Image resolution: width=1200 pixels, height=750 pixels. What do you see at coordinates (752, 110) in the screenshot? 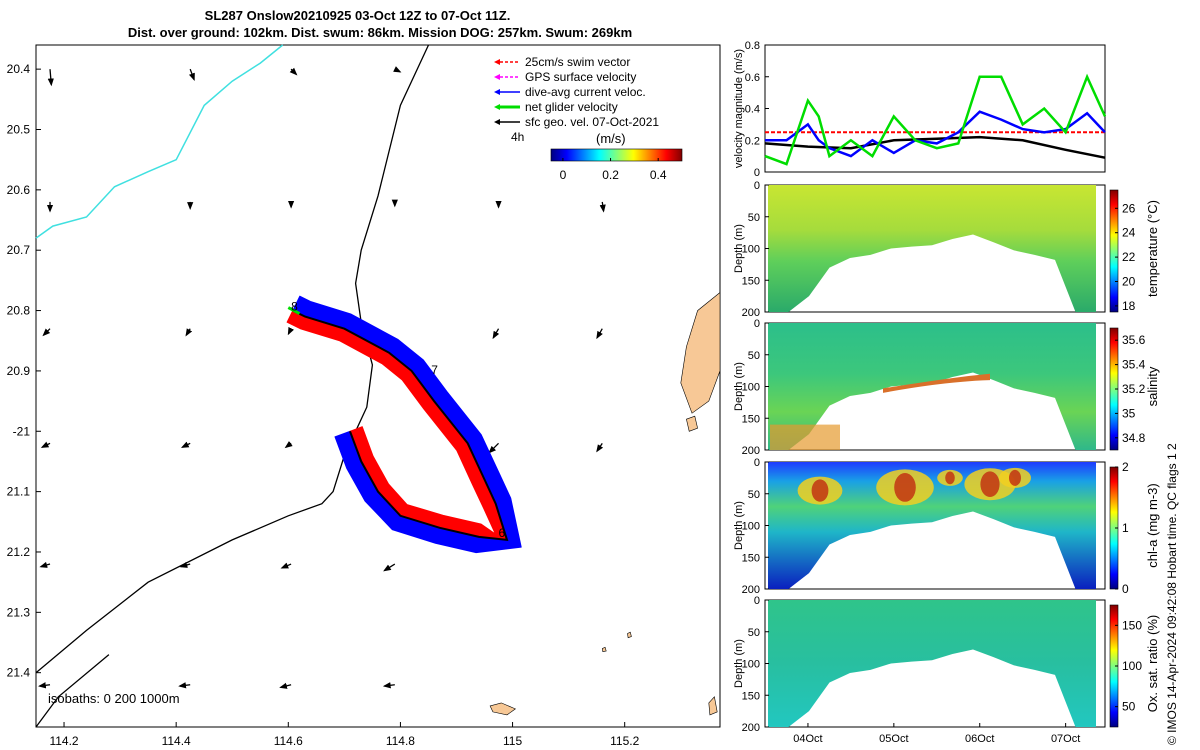
I see `velocity-y-tick-label: 0.4` at bounding box center [752, 110].